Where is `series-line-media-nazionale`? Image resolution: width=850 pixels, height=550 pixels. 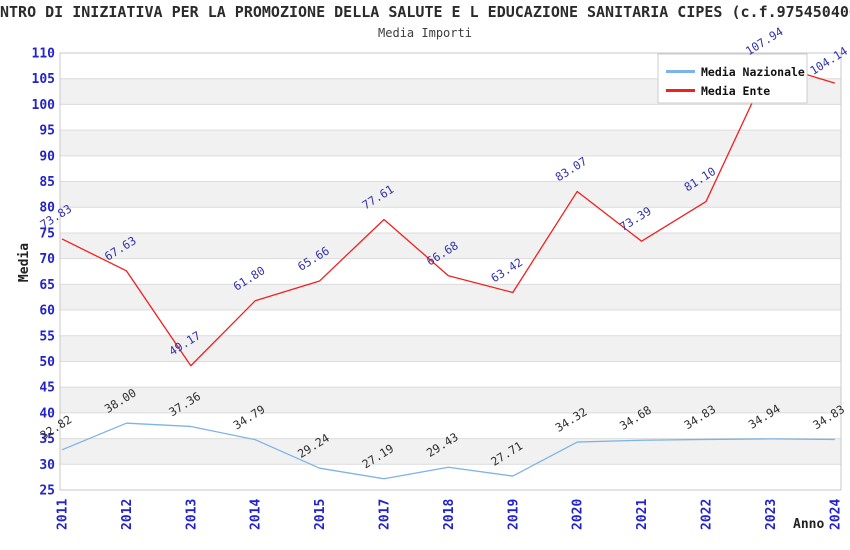 series-line-media-nazionale is located at coordinates (448, 451).